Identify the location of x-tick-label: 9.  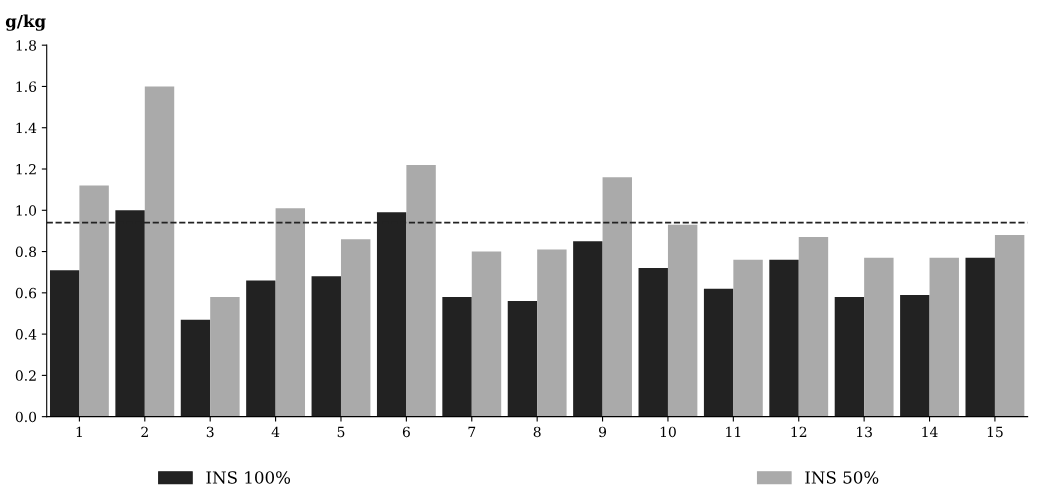
(603, 432).